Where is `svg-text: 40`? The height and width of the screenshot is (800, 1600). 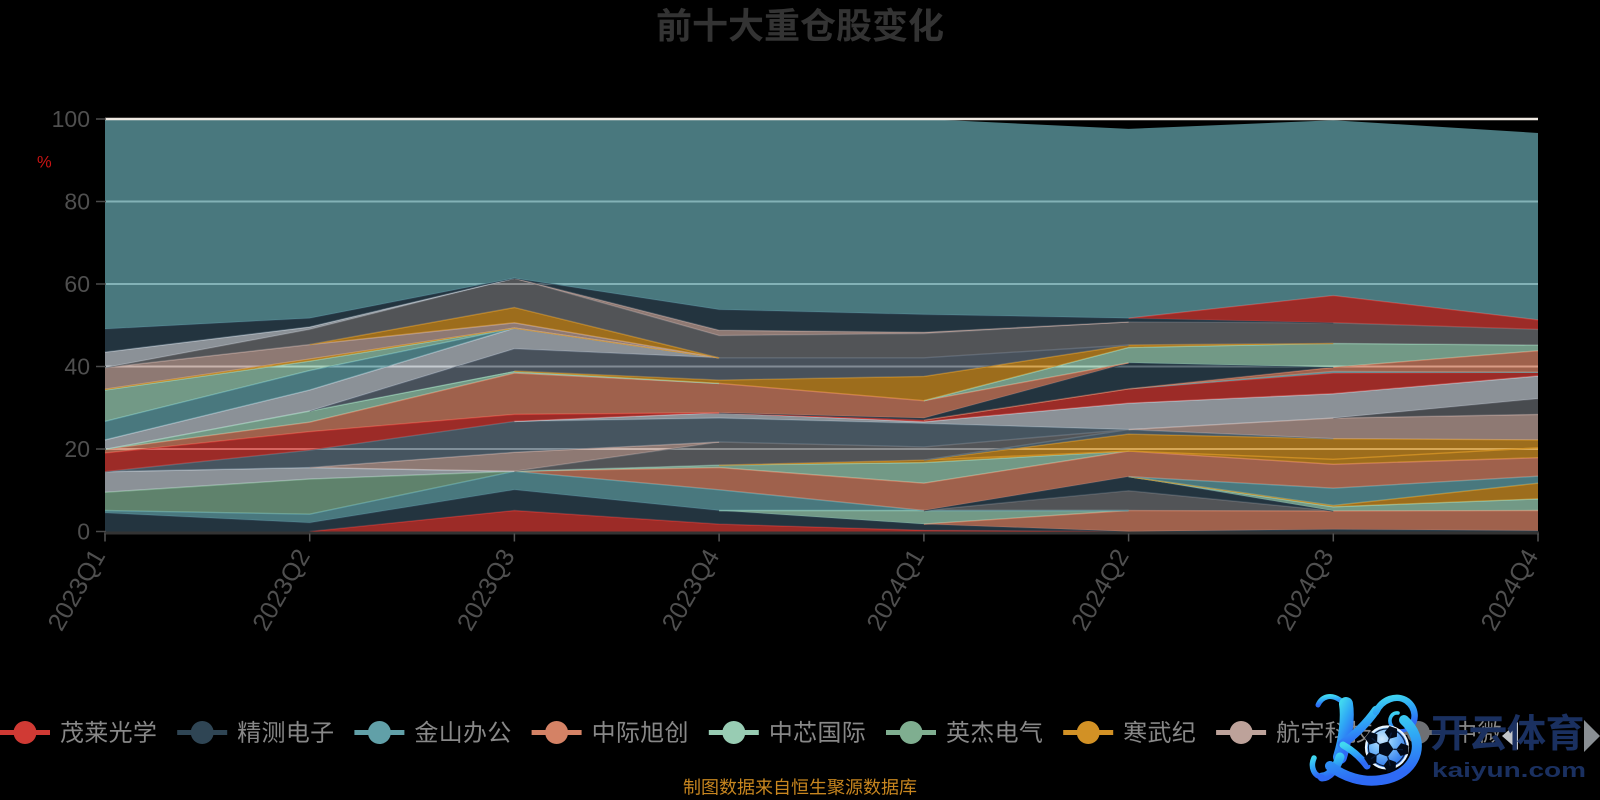
svg-text: 40 is located at coordinates (77, 367).